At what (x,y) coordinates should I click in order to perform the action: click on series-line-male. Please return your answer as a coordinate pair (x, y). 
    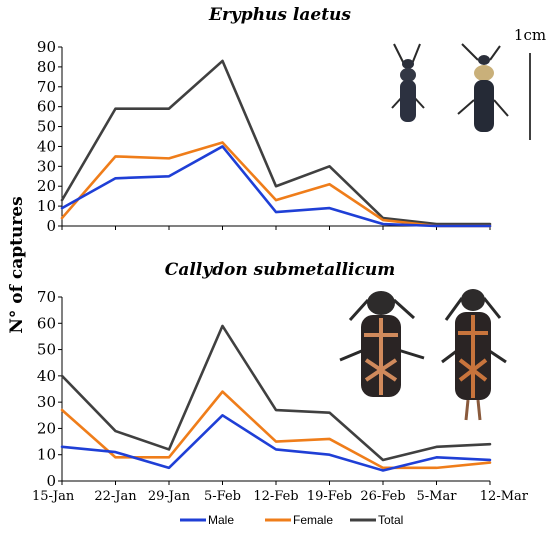
    Looking at the image, I should click on (276, 442).